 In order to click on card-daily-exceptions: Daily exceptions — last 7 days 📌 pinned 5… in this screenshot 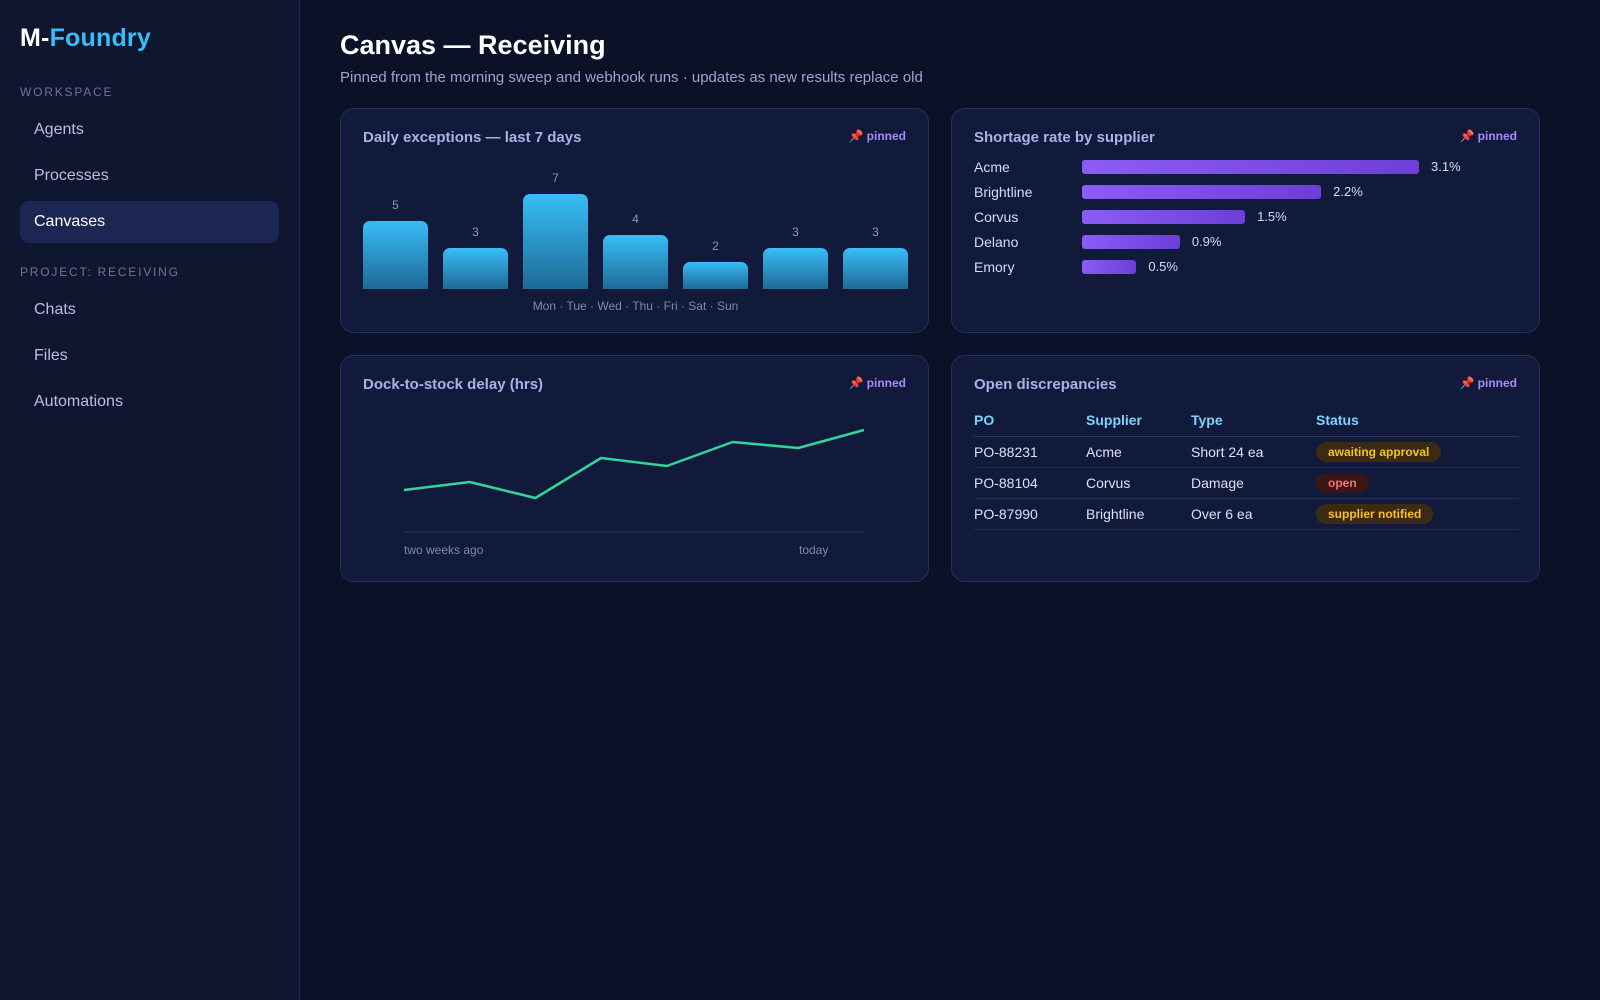, I will do `click(634, 220)`.